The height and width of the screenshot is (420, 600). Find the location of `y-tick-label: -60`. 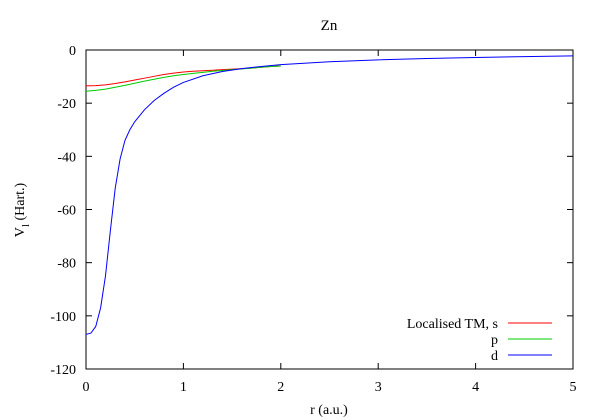

y-tick-label: -60 is located at coordinates (66, 211).